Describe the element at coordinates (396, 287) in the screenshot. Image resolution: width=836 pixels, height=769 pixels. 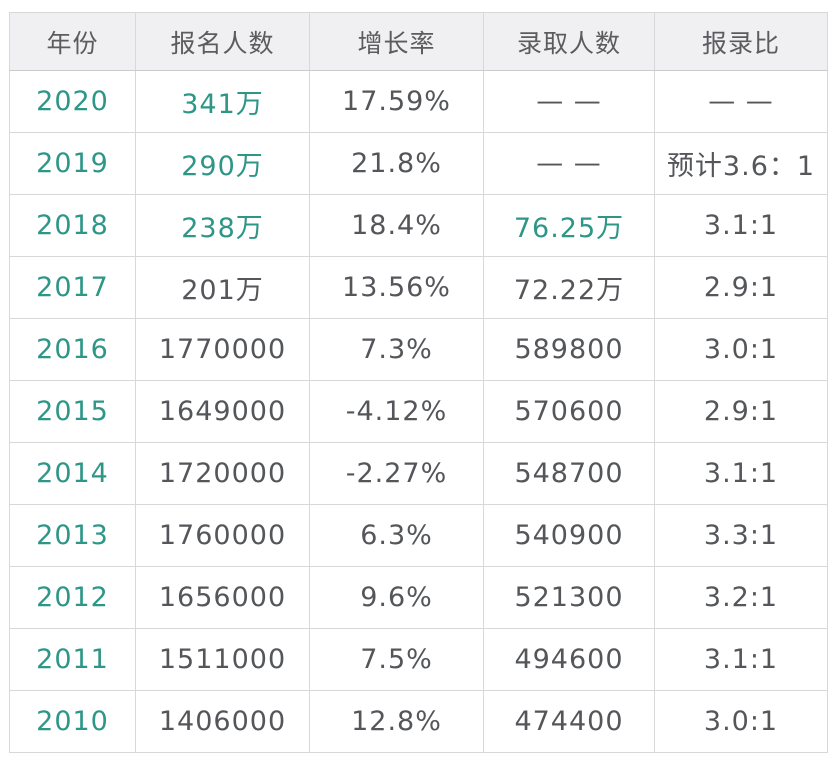
I see `data-cell: 13.56%` at that location.